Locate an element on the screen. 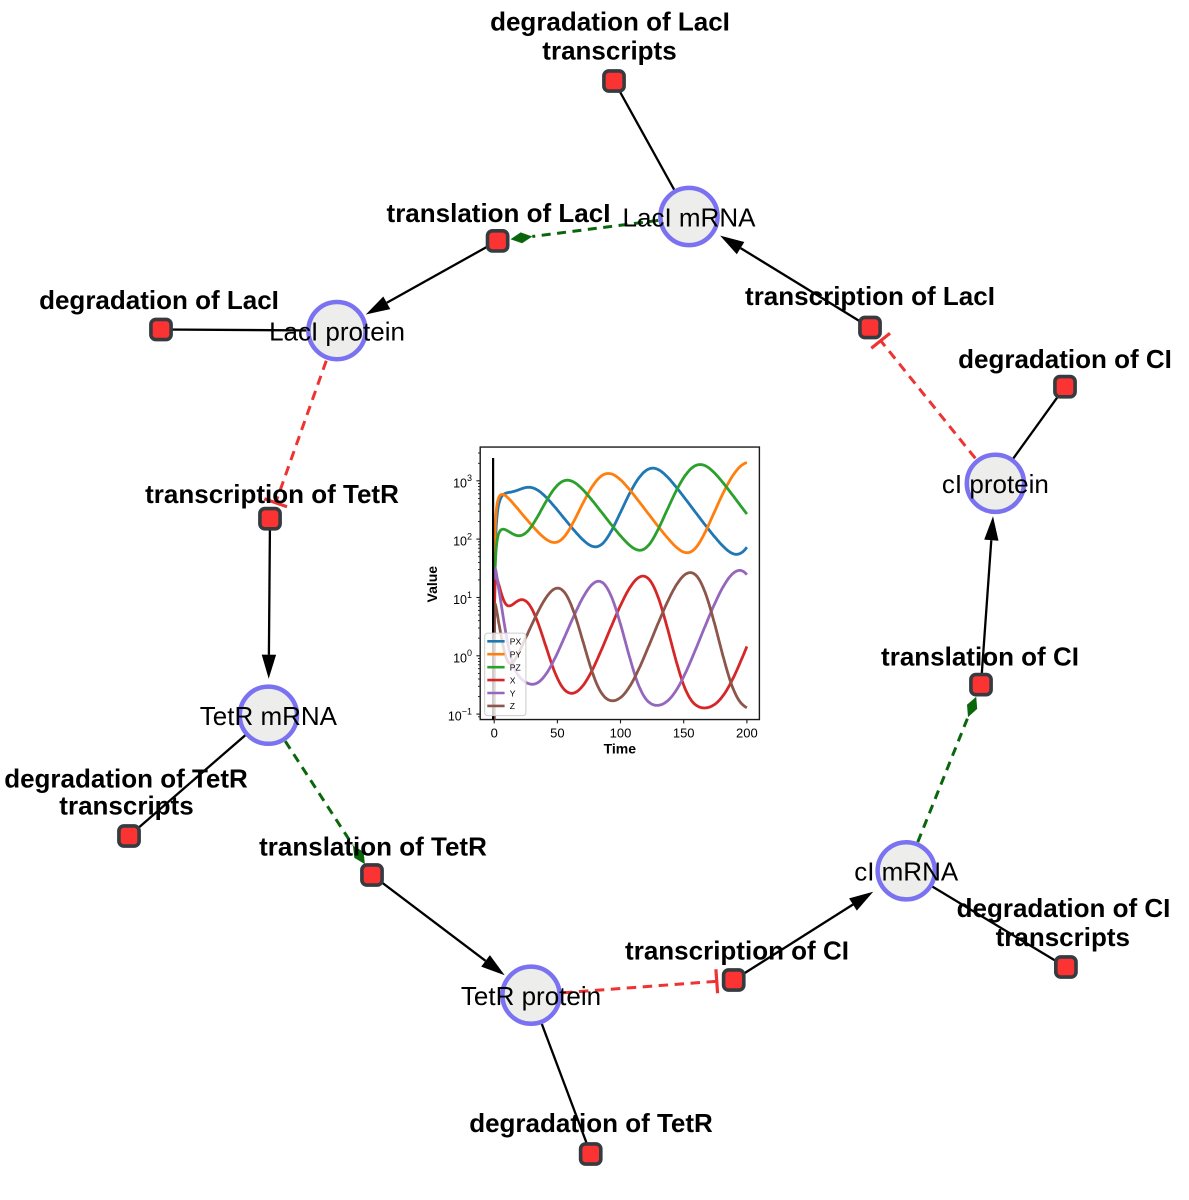 This screenshot has height=1200, width=1189. svg-text: cI mRNA is located at coordinates (906, 872).